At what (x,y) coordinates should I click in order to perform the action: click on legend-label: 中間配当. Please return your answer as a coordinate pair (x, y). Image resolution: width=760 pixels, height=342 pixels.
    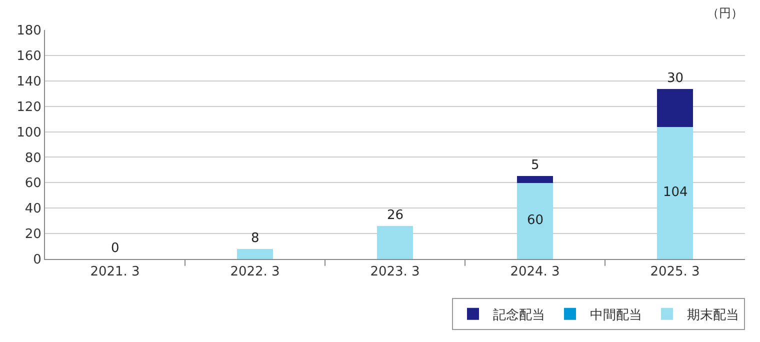
    Looking at the image, I should click on (616, 315).